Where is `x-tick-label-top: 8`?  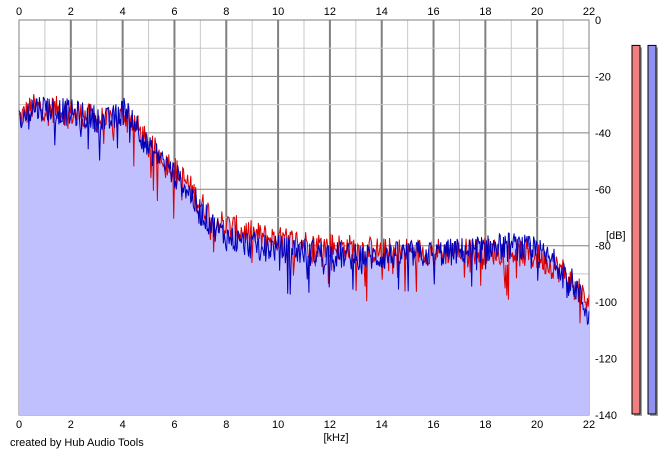 x-tick-label-top: 8 is located at coordinates (226, 12).